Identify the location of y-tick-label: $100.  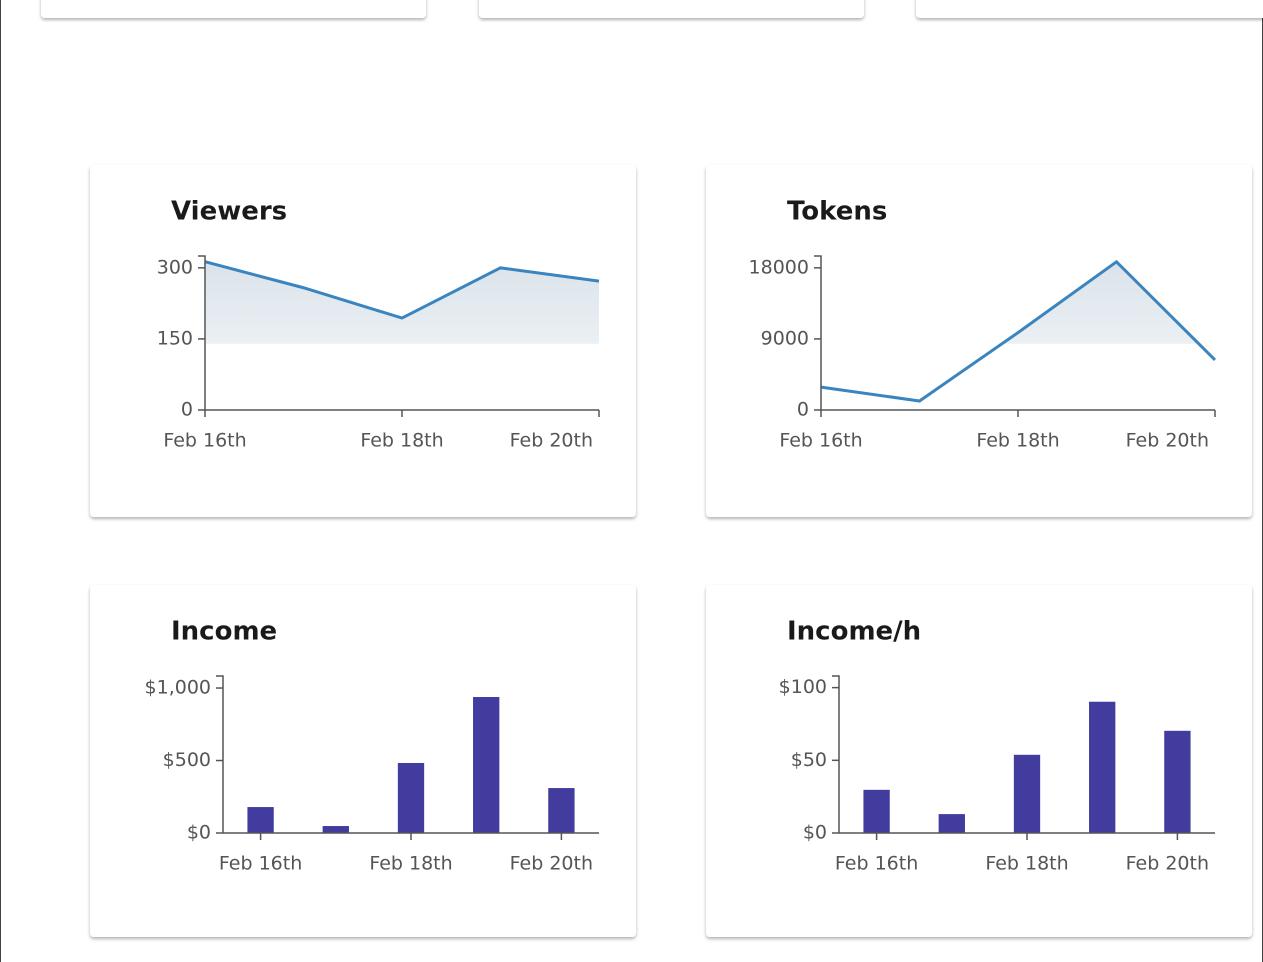
(803, 687).